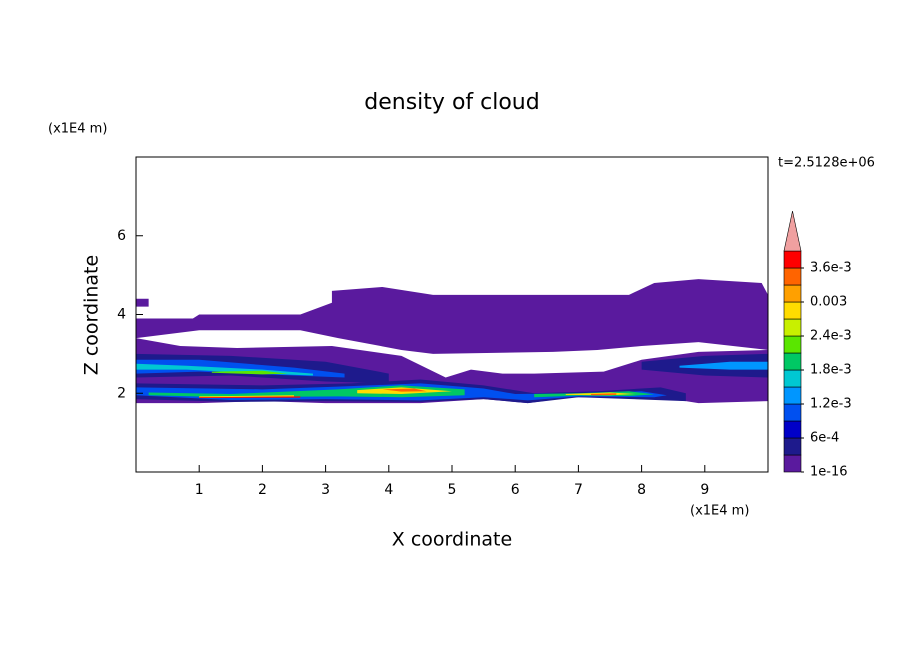 This screenshot has width=904, height=654. Describe the element at coordinates (828, 302) in the screenshot. I see `colorbar-tick-label: 0.003` at that location.